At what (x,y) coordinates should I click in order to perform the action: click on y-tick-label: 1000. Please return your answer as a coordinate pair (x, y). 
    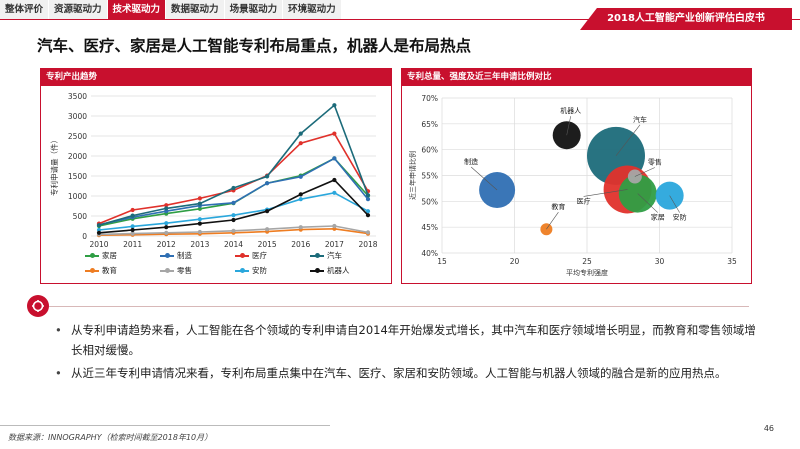
    Looking at the image, I should click on (77, 196).